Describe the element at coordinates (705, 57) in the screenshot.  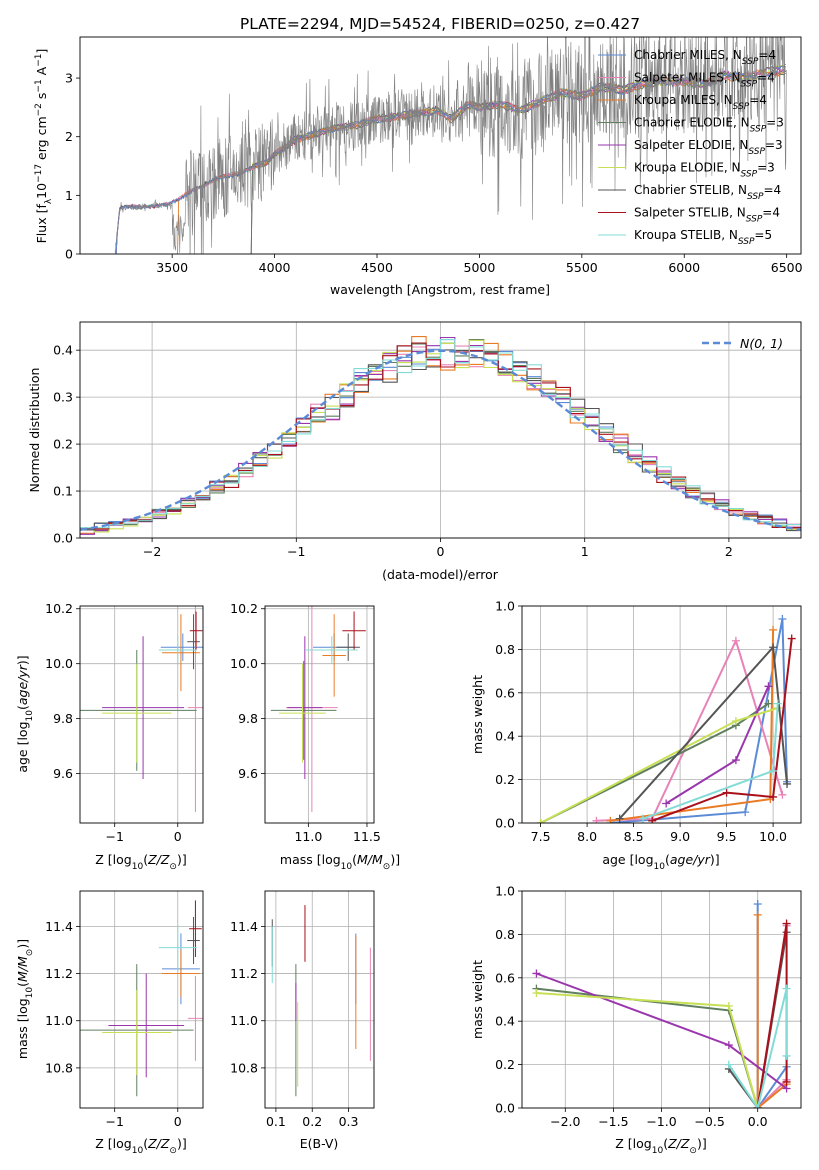
I see `legend-entry-chabrier_miles: Chabrier MILES, NSSP=4` at that location.